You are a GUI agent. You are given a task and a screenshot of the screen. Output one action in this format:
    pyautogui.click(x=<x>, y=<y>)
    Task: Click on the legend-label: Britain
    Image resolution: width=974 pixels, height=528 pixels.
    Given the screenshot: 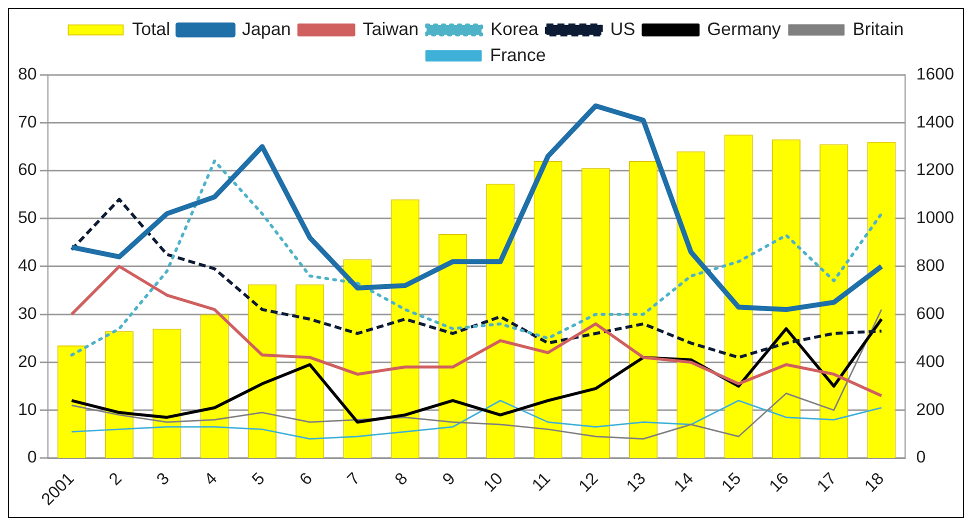 What is the action you would take?
    pyautogui.click(x=878, y=28)
    